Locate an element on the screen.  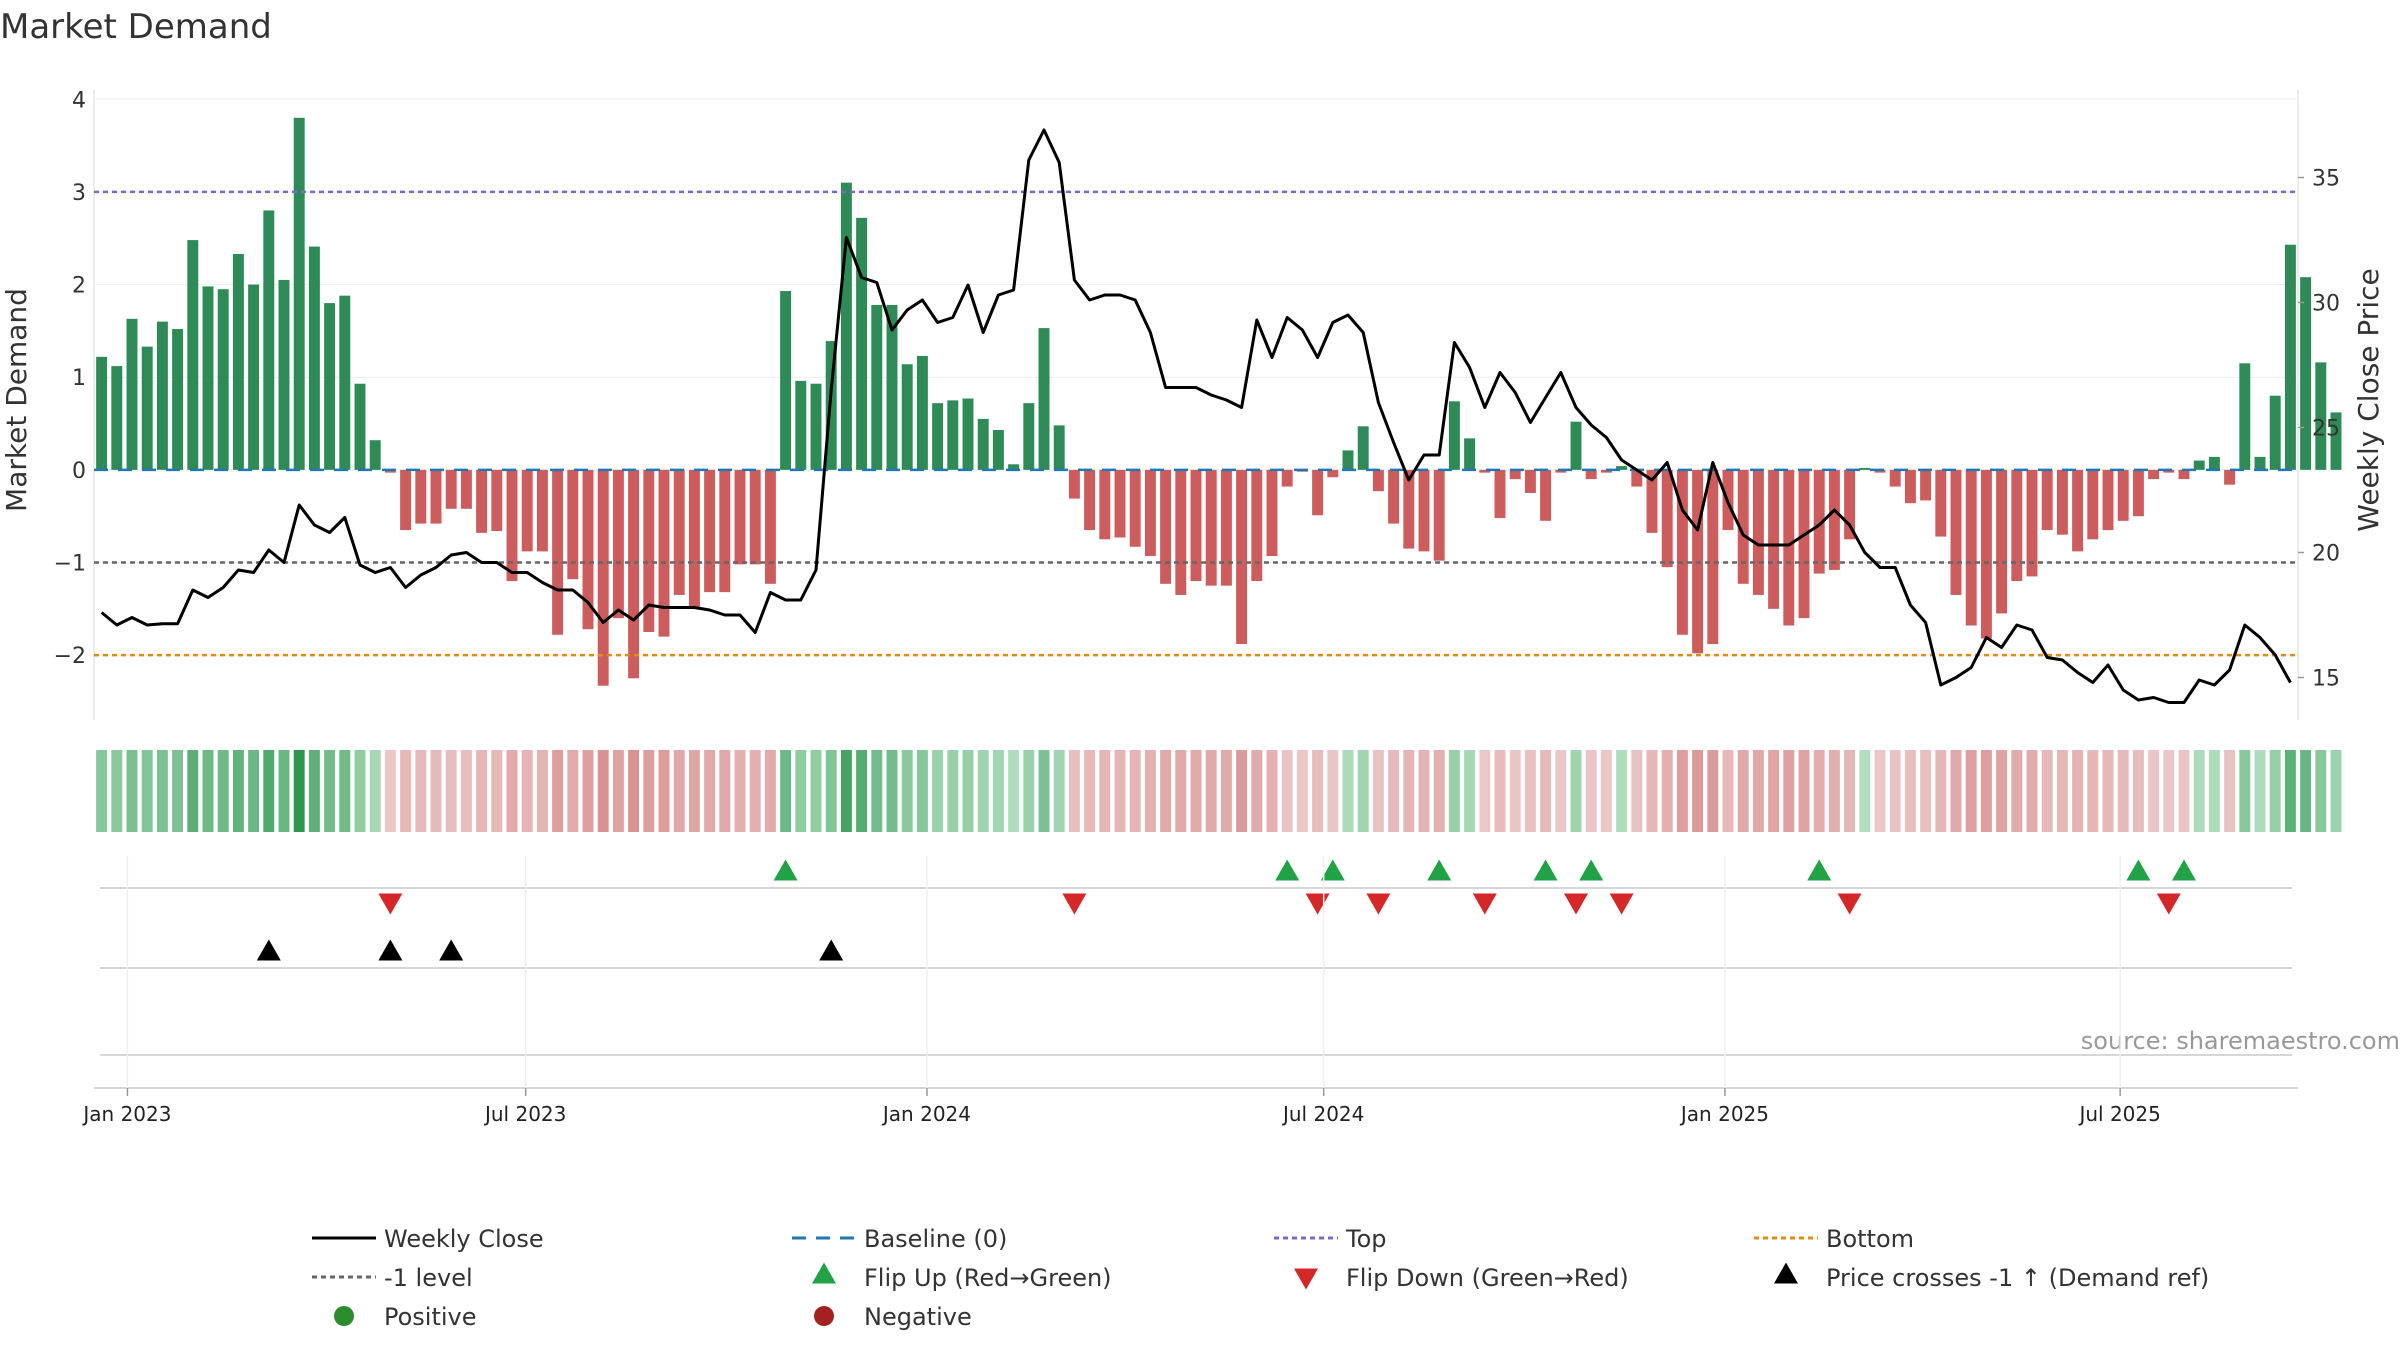
x-tick-label: Jan 2025 is located at coordinates (1724, 1114).